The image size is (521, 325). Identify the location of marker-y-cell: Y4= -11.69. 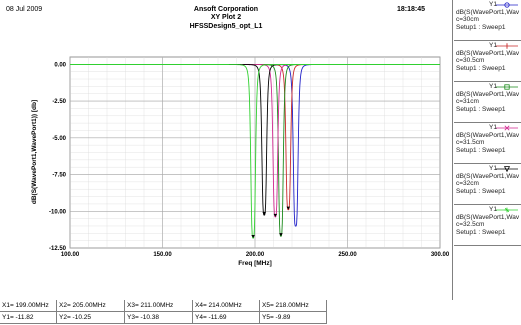
(226, 318).